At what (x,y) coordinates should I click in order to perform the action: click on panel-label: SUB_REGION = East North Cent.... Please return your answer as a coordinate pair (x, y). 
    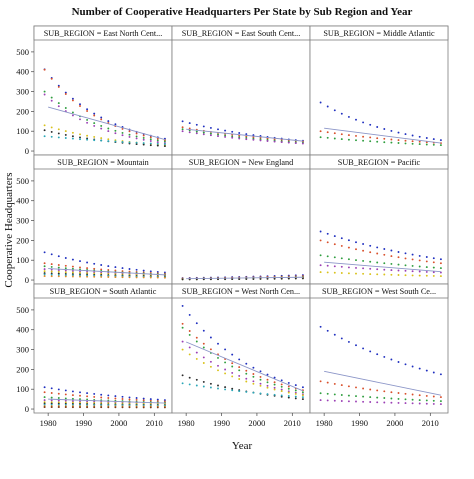
    Looking at the image, I should click on (103, 33).